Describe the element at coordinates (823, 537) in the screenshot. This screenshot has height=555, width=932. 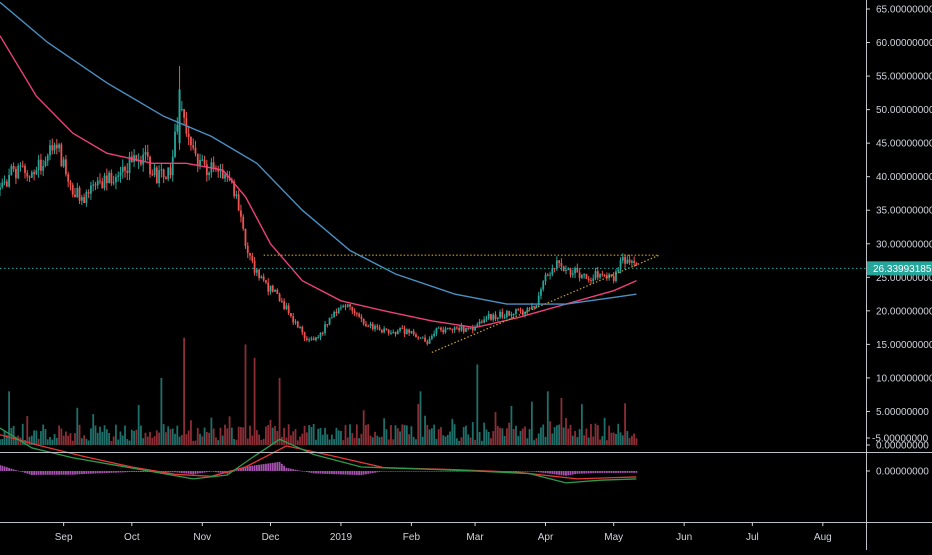
I see `time-tick-label: Aug` at that location.